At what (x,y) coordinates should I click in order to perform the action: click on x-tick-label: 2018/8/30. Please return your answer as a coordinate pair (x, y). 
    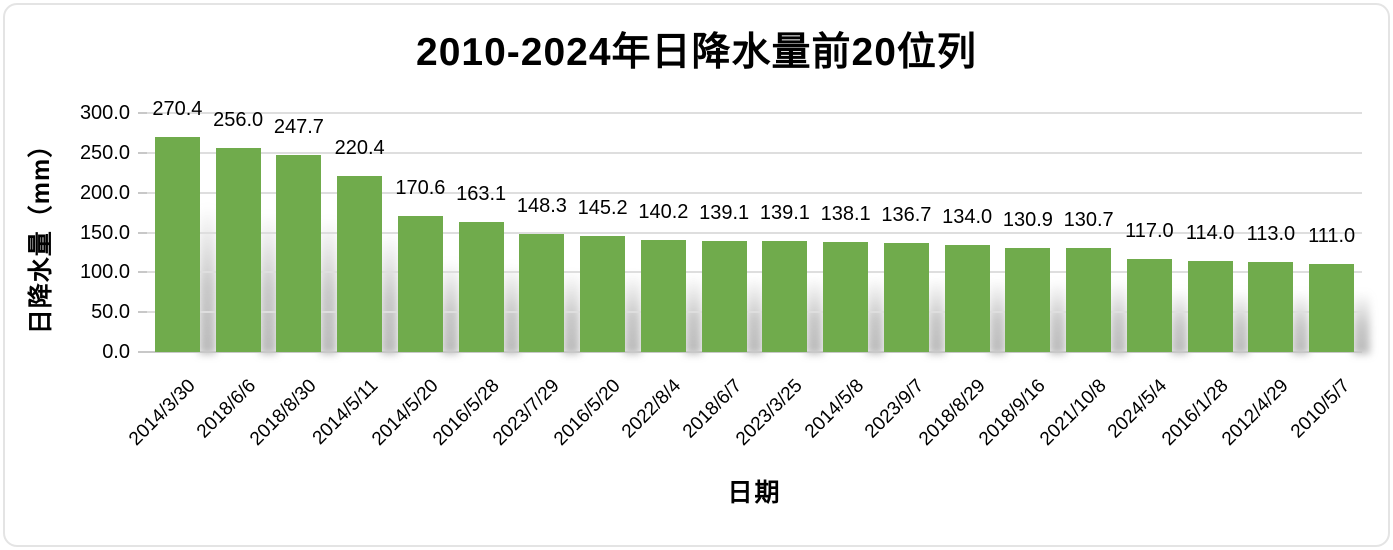
    Looking at the image, I should click on (284, 412).